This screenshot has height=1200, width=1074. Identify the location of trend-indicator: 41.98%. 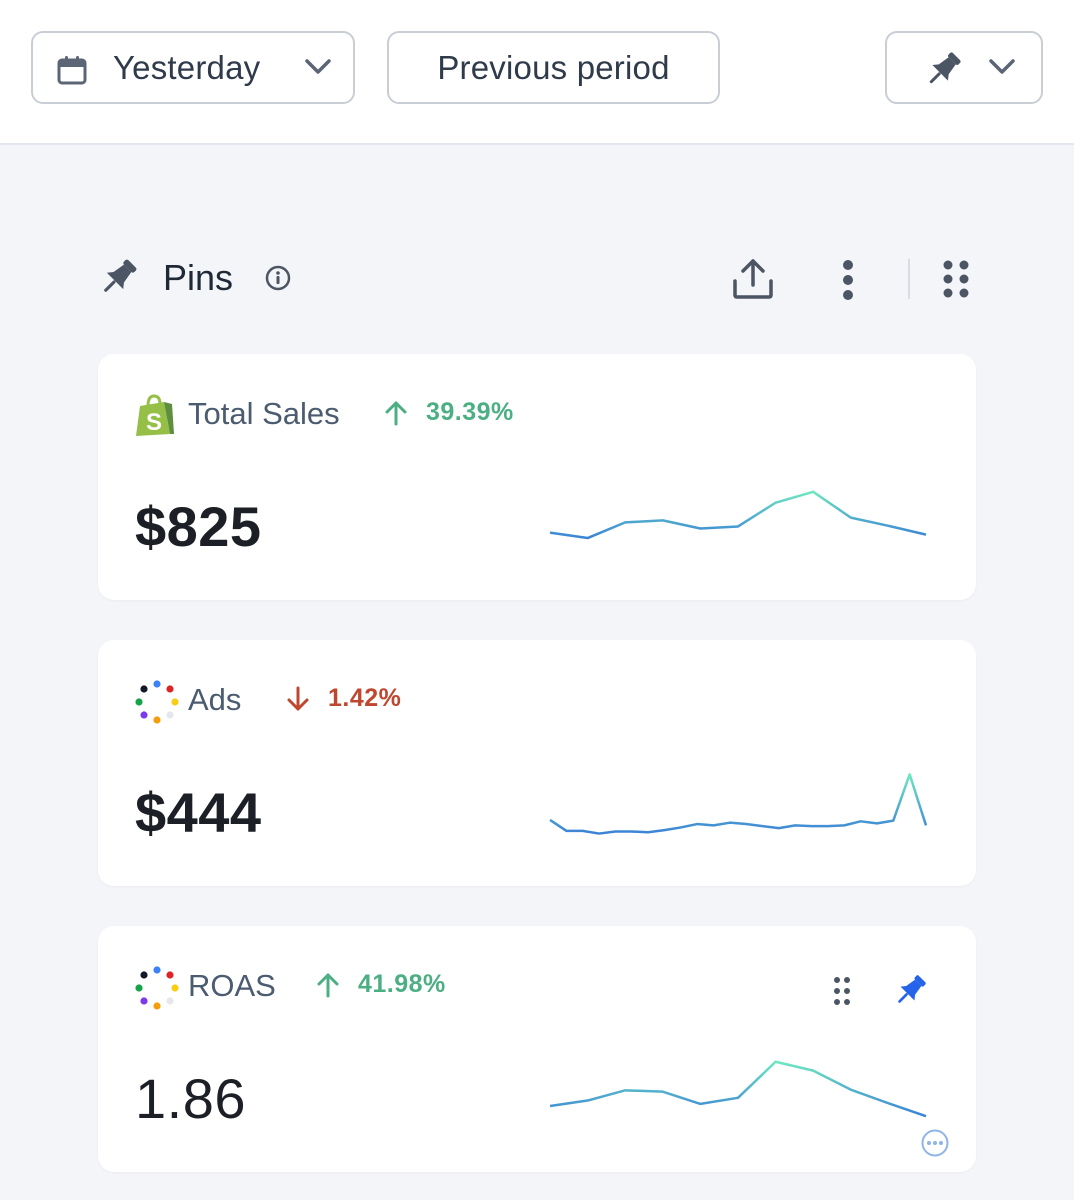
(381, 984).